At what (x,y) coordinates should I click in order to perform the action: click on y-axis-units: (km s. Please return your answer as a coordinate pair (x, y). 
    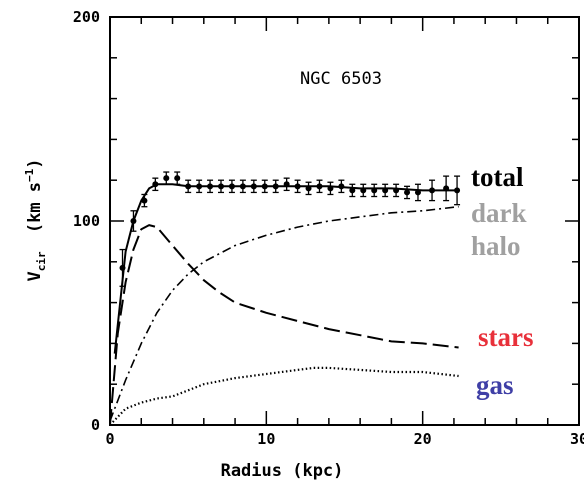
    Looking at the image, I should click on (35, 207).